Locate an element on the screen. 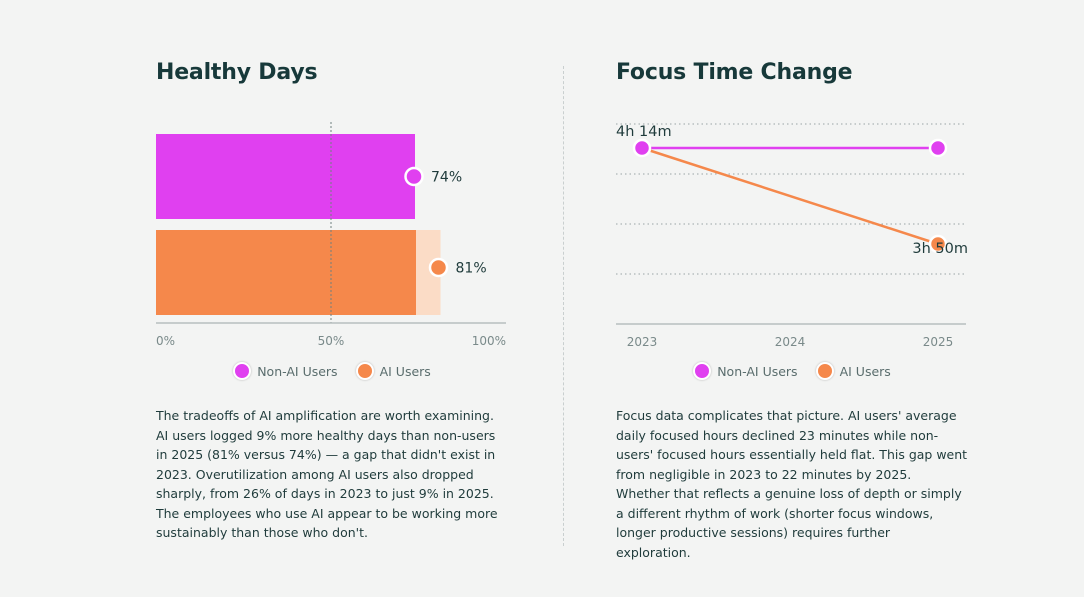  x-tick-label: 100% is located at coordinates (489, 341).